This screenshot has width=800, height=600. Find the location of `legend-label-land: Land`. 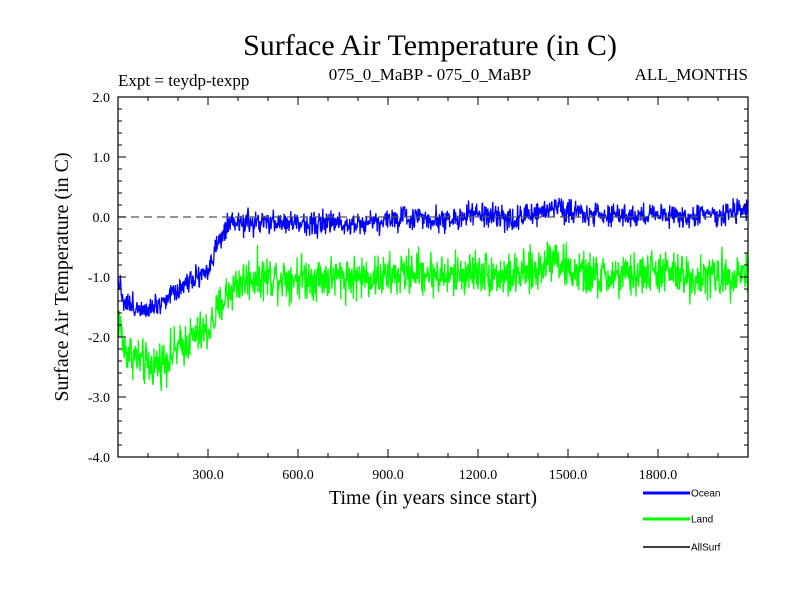

legend-label-land: Land is located at coordinates (702, 520).